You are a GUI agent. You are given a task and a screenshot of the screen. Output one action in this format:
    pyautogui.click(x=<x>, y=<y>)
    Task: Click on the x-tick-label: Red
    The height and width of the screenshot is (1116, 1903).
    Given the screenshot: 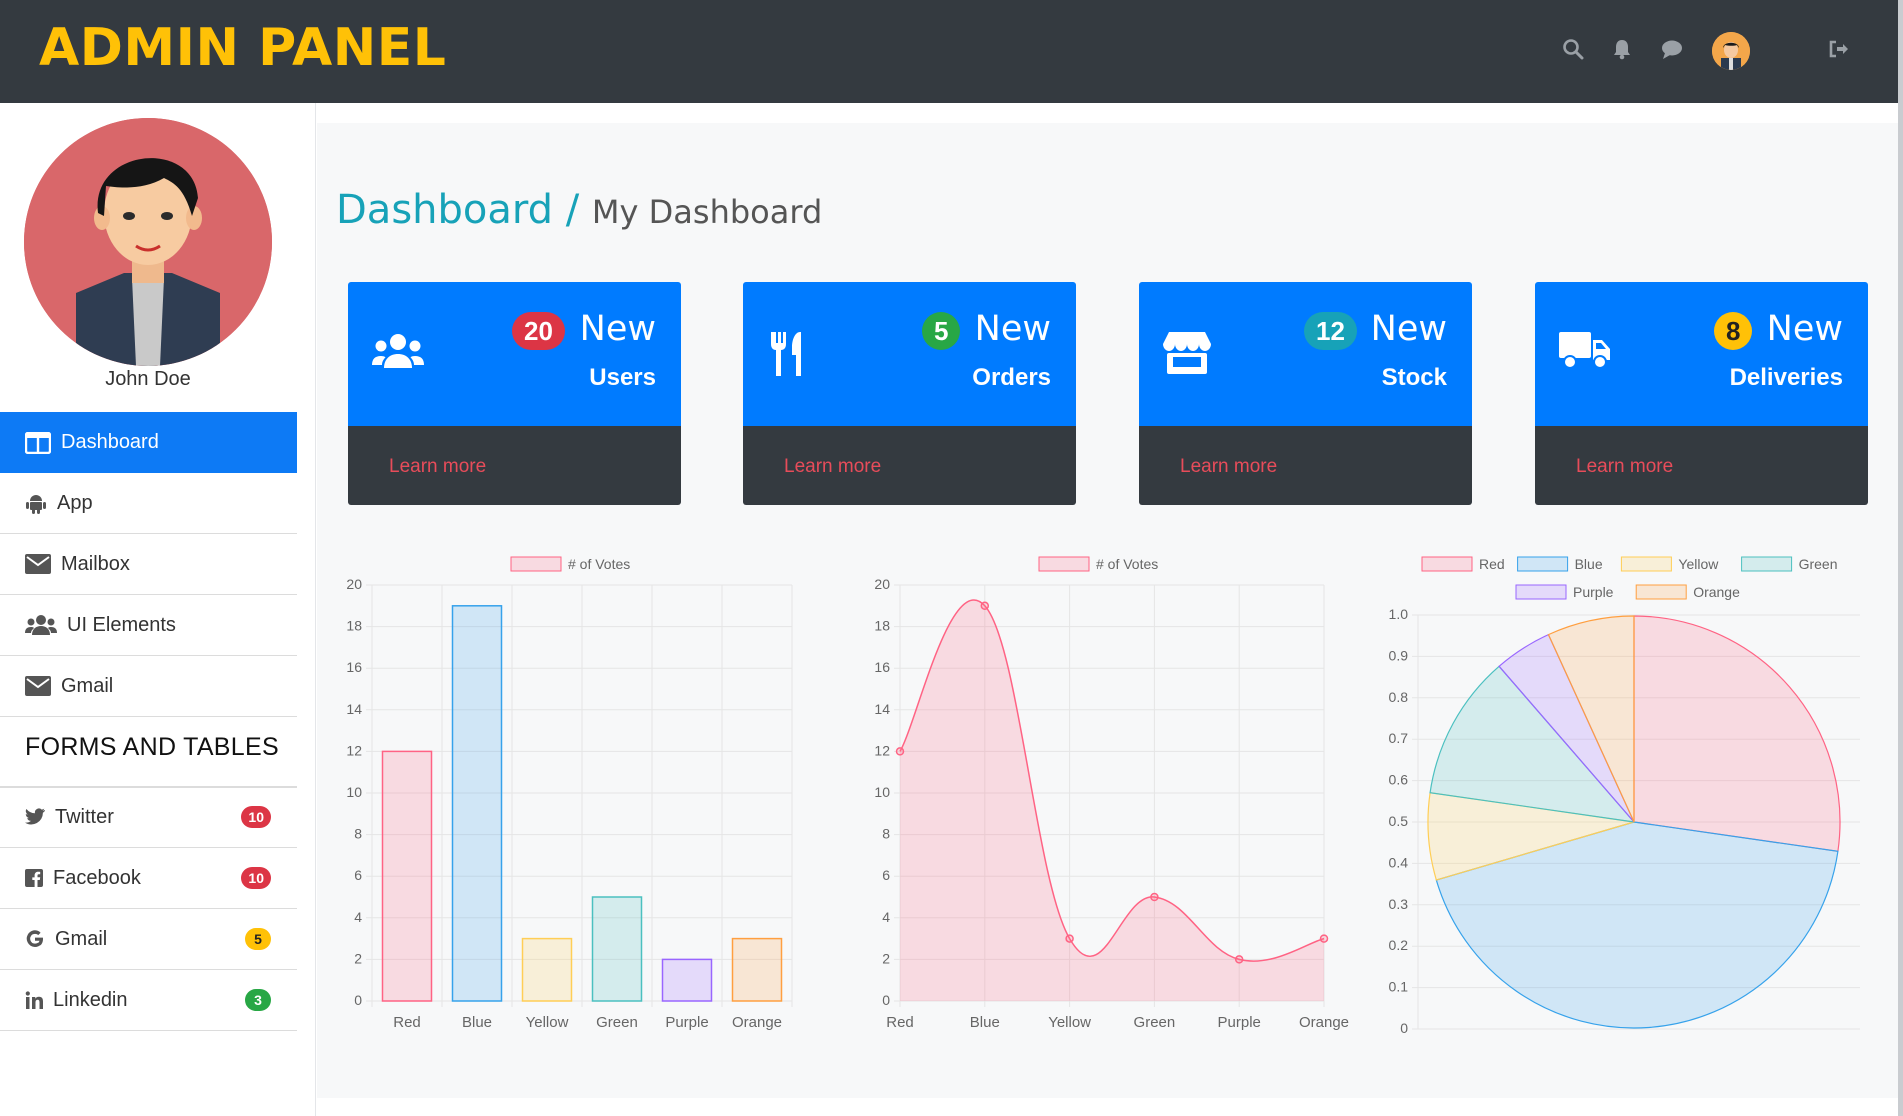 What is the action you would take?
    pyautogui.click(x=407, y=1022)
    